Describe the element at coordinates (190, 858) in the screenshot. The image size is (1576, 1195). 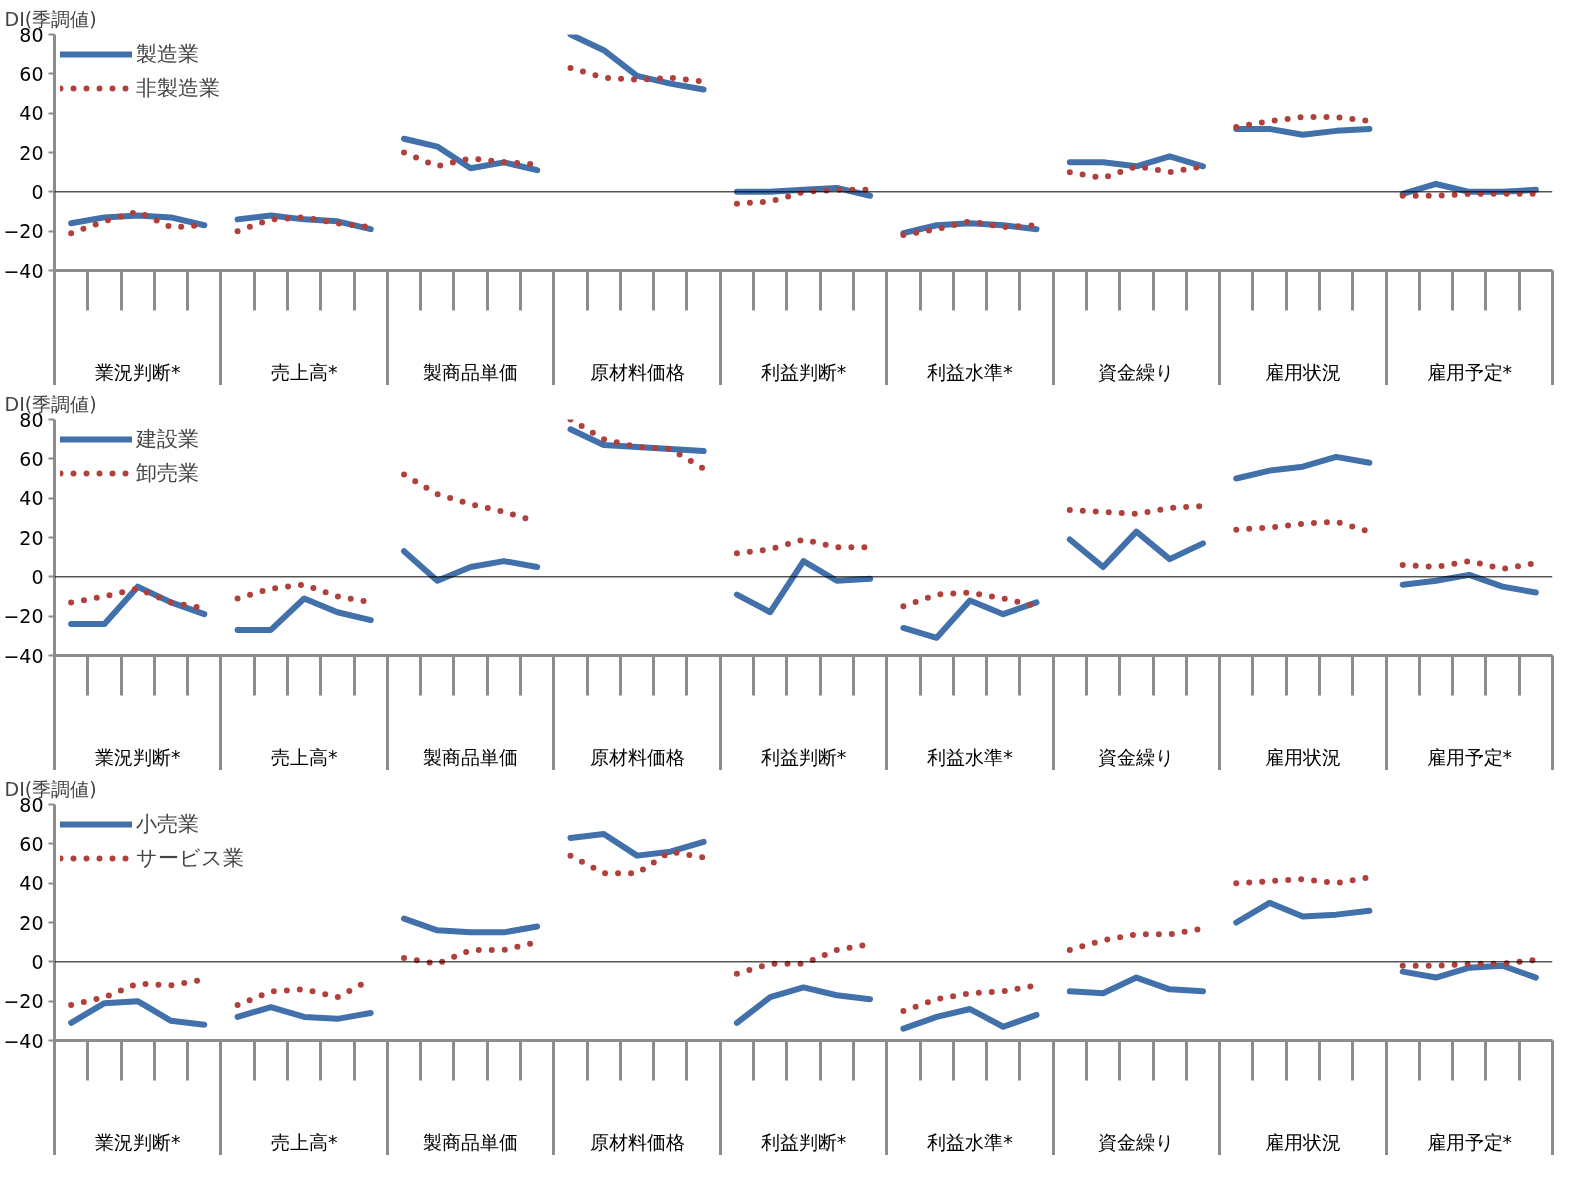
I see `legend-label: サービス業` at that location.